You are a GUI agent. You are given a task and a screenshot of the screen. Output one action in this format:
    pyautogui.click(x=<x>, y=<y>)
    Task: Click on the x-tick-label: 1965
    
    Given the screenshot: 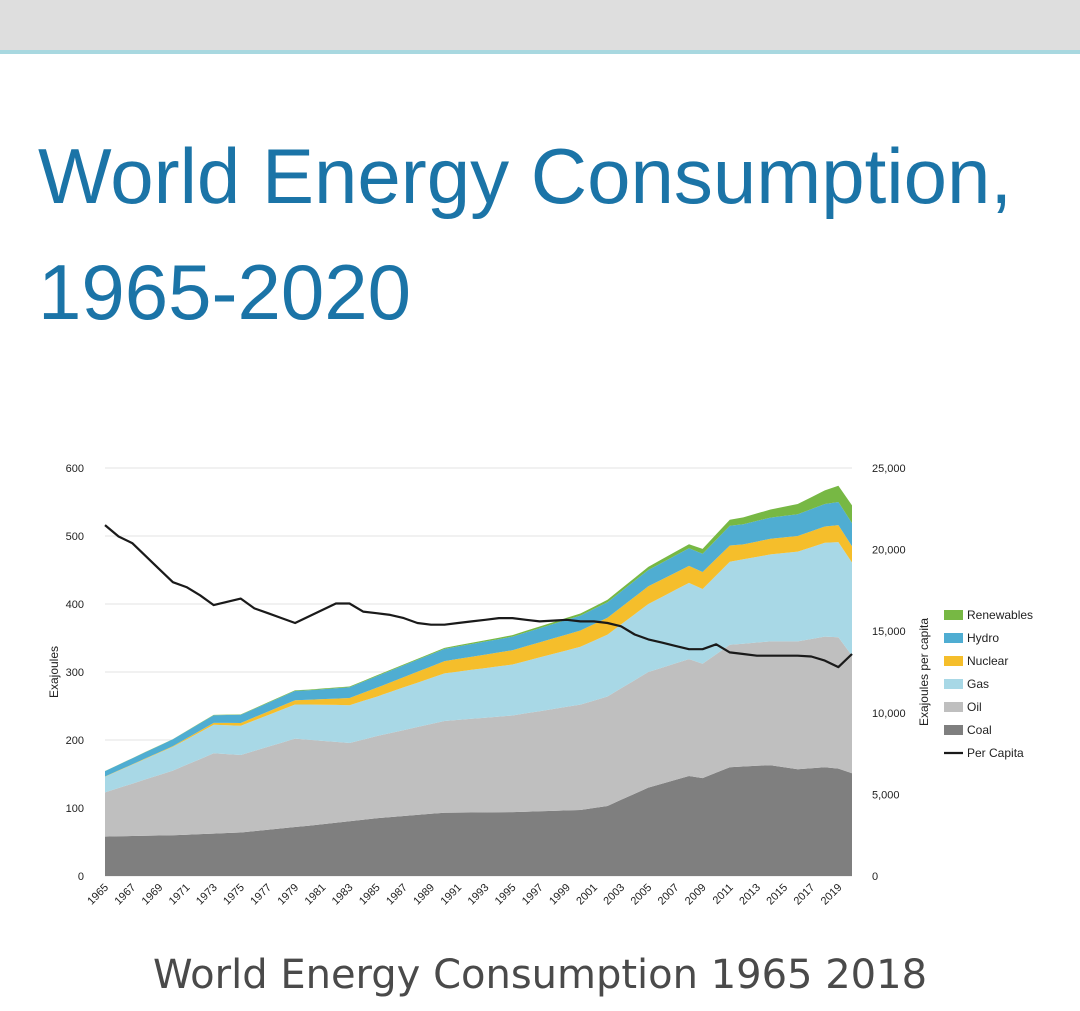 What is the action you would take?
    pyautogui.click(x=98, y=895)
    